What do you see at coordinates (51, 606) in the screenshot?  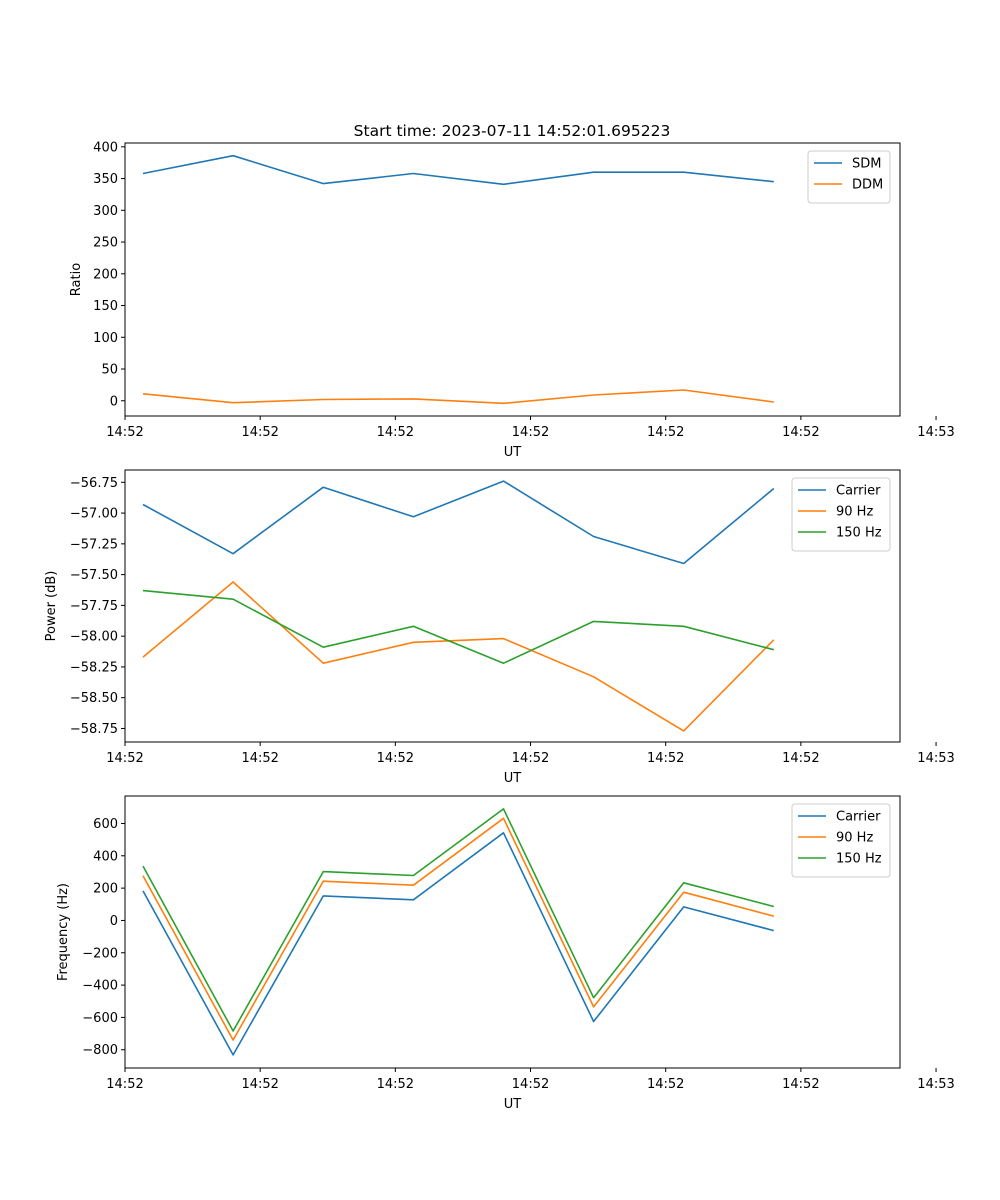 I see `y-axis-label: Power (dB)` at bounding box center [51, 606].